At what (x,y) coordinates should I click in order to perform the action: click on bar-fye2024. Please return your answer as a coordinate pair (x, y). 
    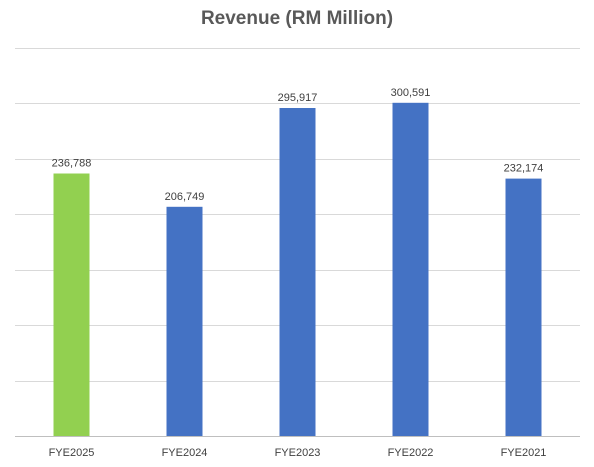
    Looking at the image, I should click on (184, 321).